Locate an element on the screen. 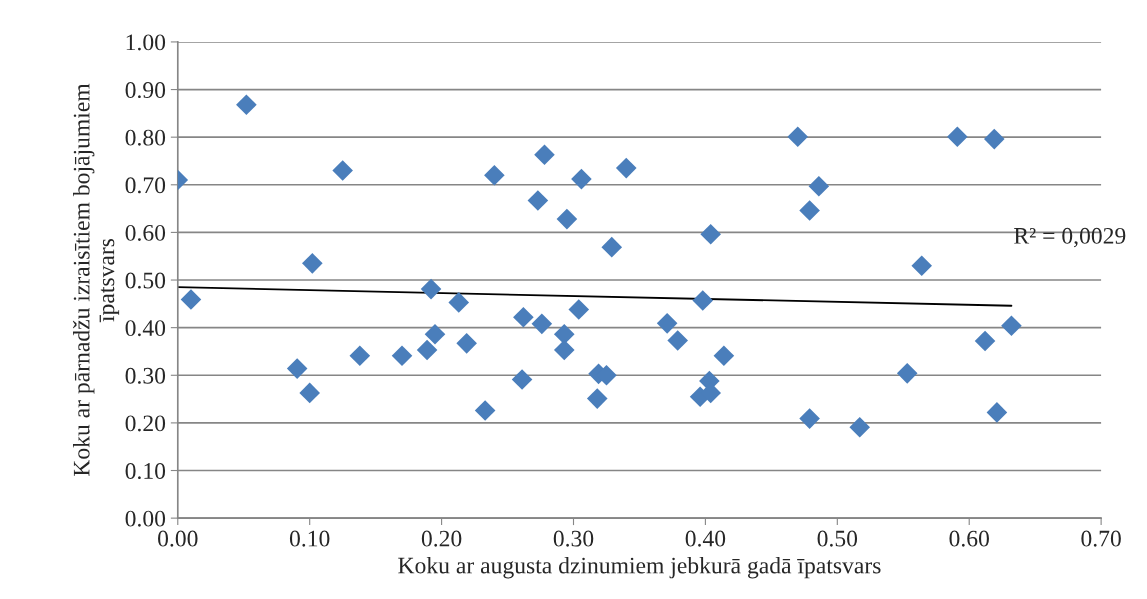 The image size is (1147, 599). y-tick-label: 0.40 is located at coordinates (145, 328).